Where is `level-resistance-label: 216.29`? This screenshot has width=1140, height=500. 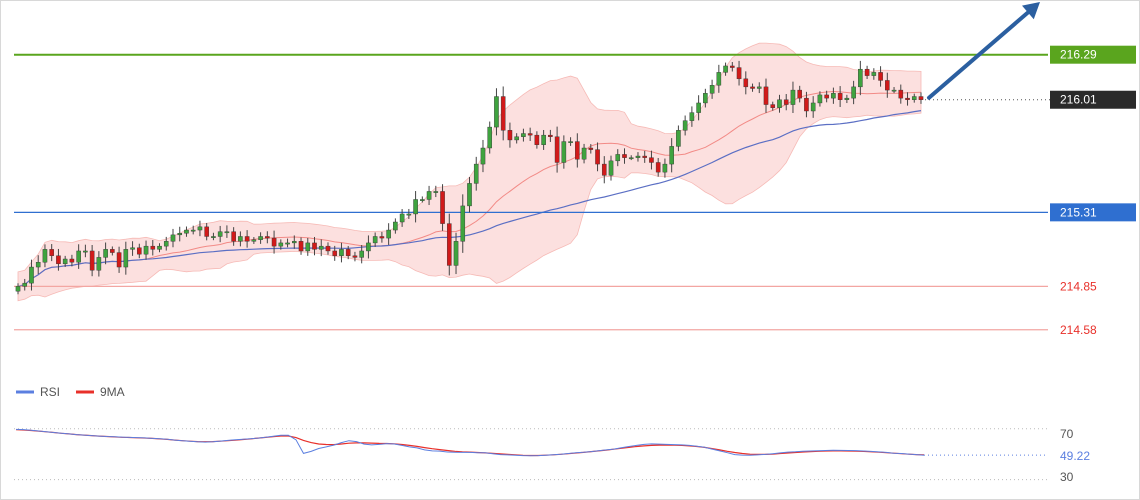
level-resistance-label: 216.29 is located at coordinates (1078, 55).